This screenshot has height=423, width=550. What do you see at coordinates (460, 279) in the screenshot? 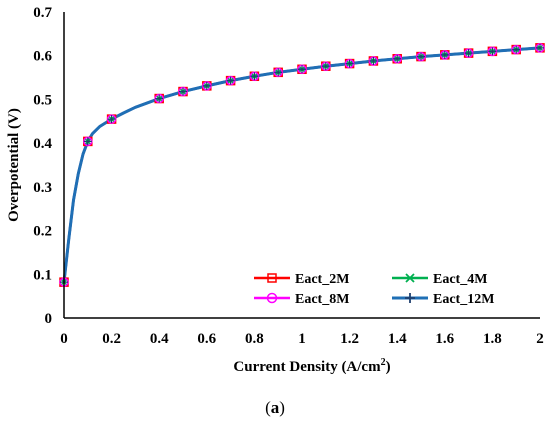
I see `legend-label-eact-4m: Eact_4M` at bounding box center [460, 279].